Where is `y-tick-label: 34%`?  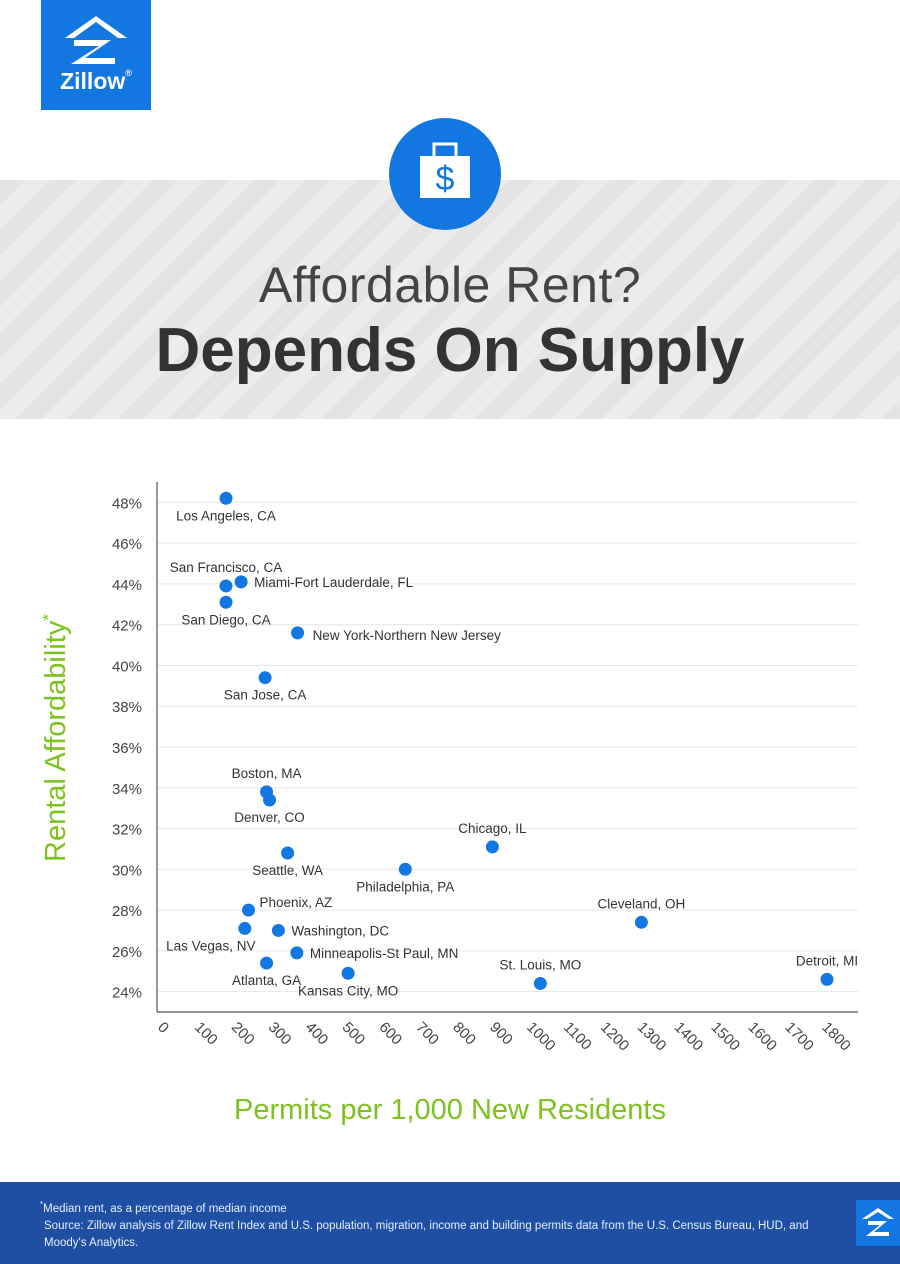
y-tick-label: 34% is located at coordinates (127, 789).